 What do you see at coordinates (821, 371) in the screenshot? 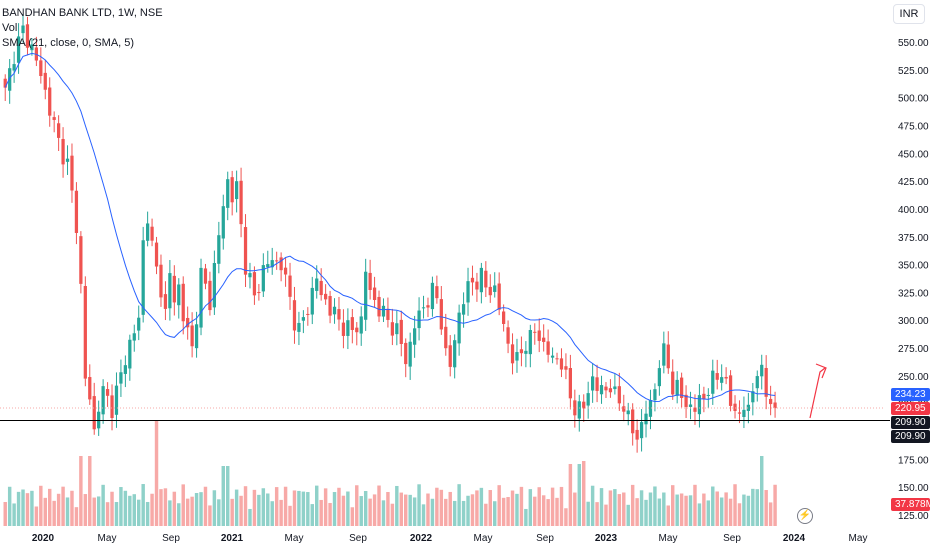
I see `arrow-head` at bounding box center [821, 371].